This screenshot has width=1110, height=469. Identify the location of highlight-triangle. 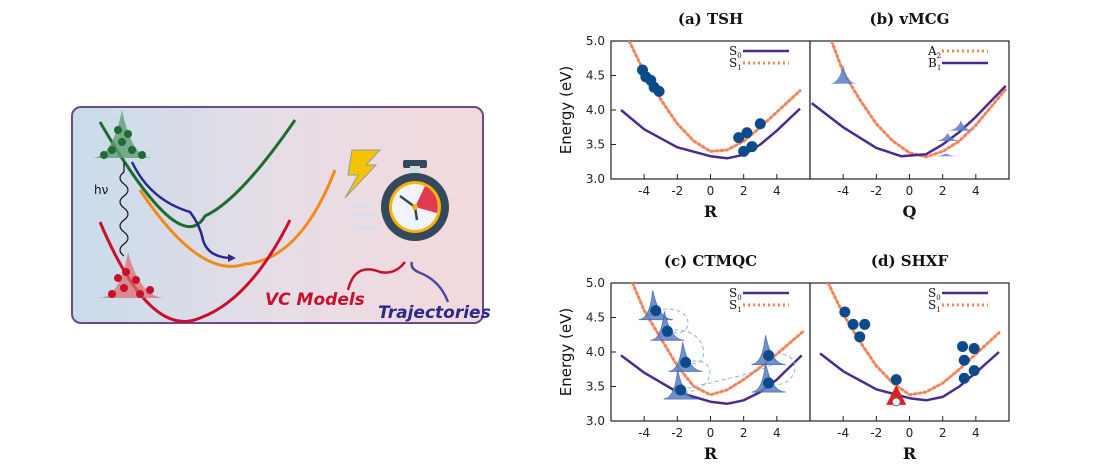
(896, 394).